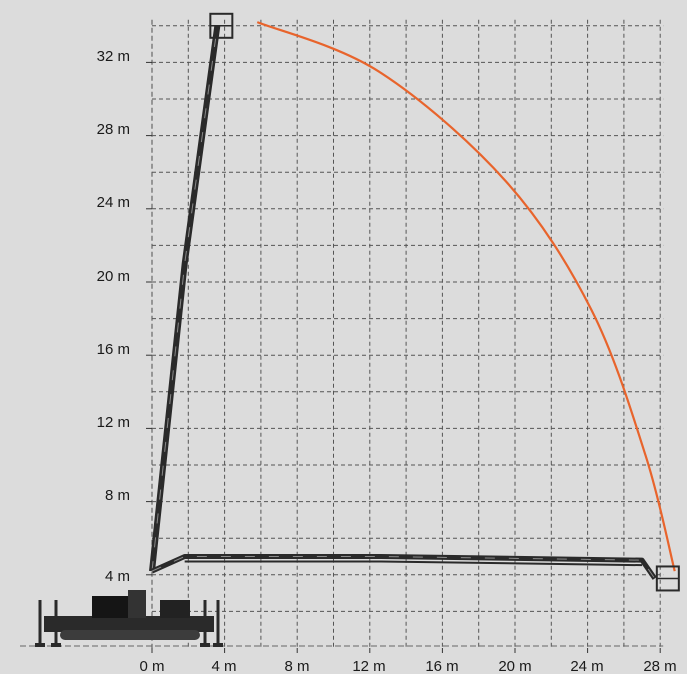 This screenshot has height=674, width=687. Describe the element at coordinates (151, 666) in the screenshot. I see `x-tick-label: 0 m` at that location.